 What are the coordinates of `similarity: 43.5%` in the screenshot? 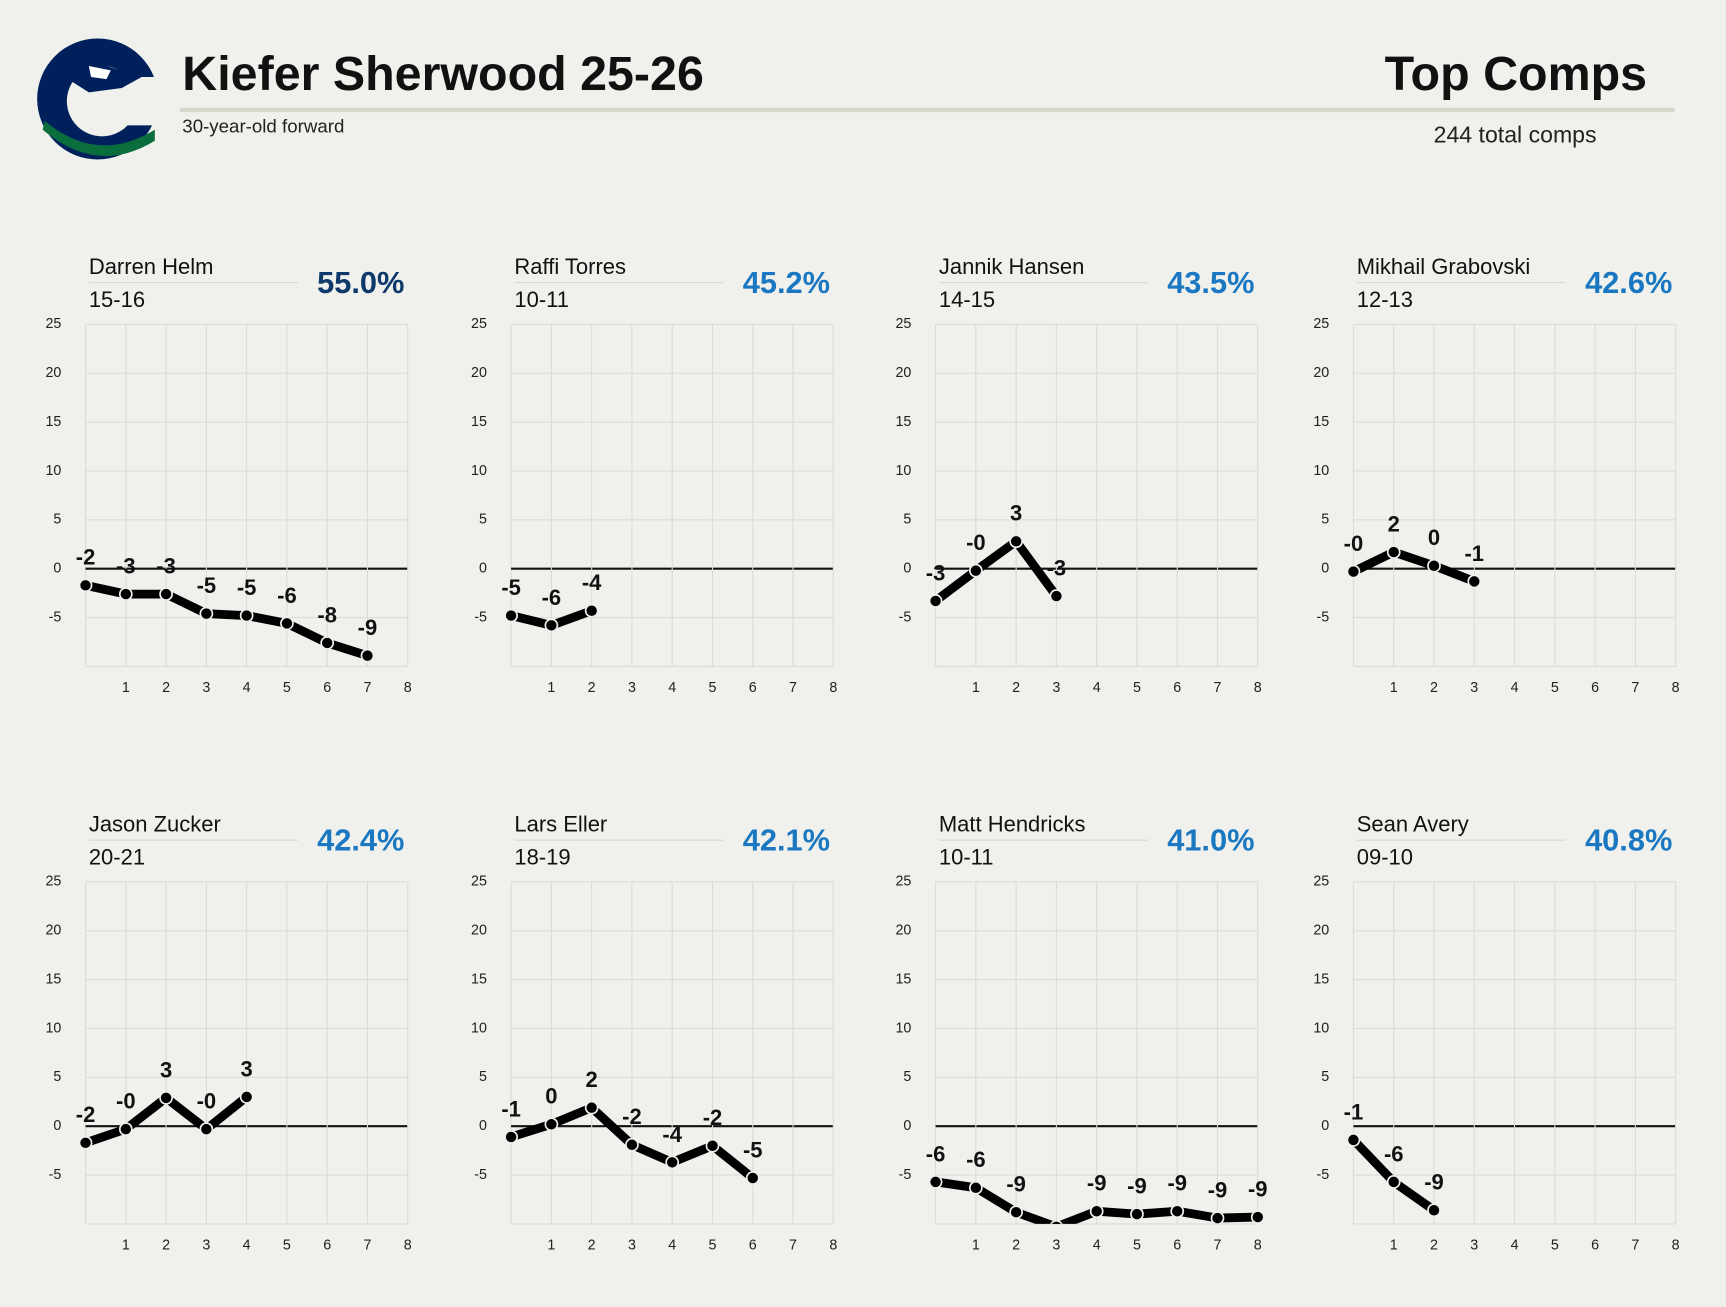 It's located at (1210, 282).